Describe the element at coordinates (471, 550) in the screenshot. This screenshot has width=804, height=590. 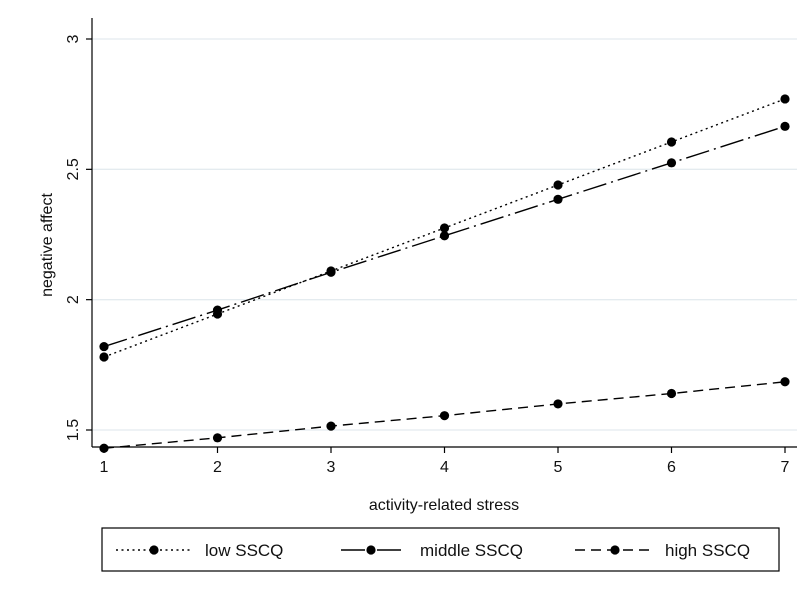
I see `legend-label: middle SSCQ` at that location.